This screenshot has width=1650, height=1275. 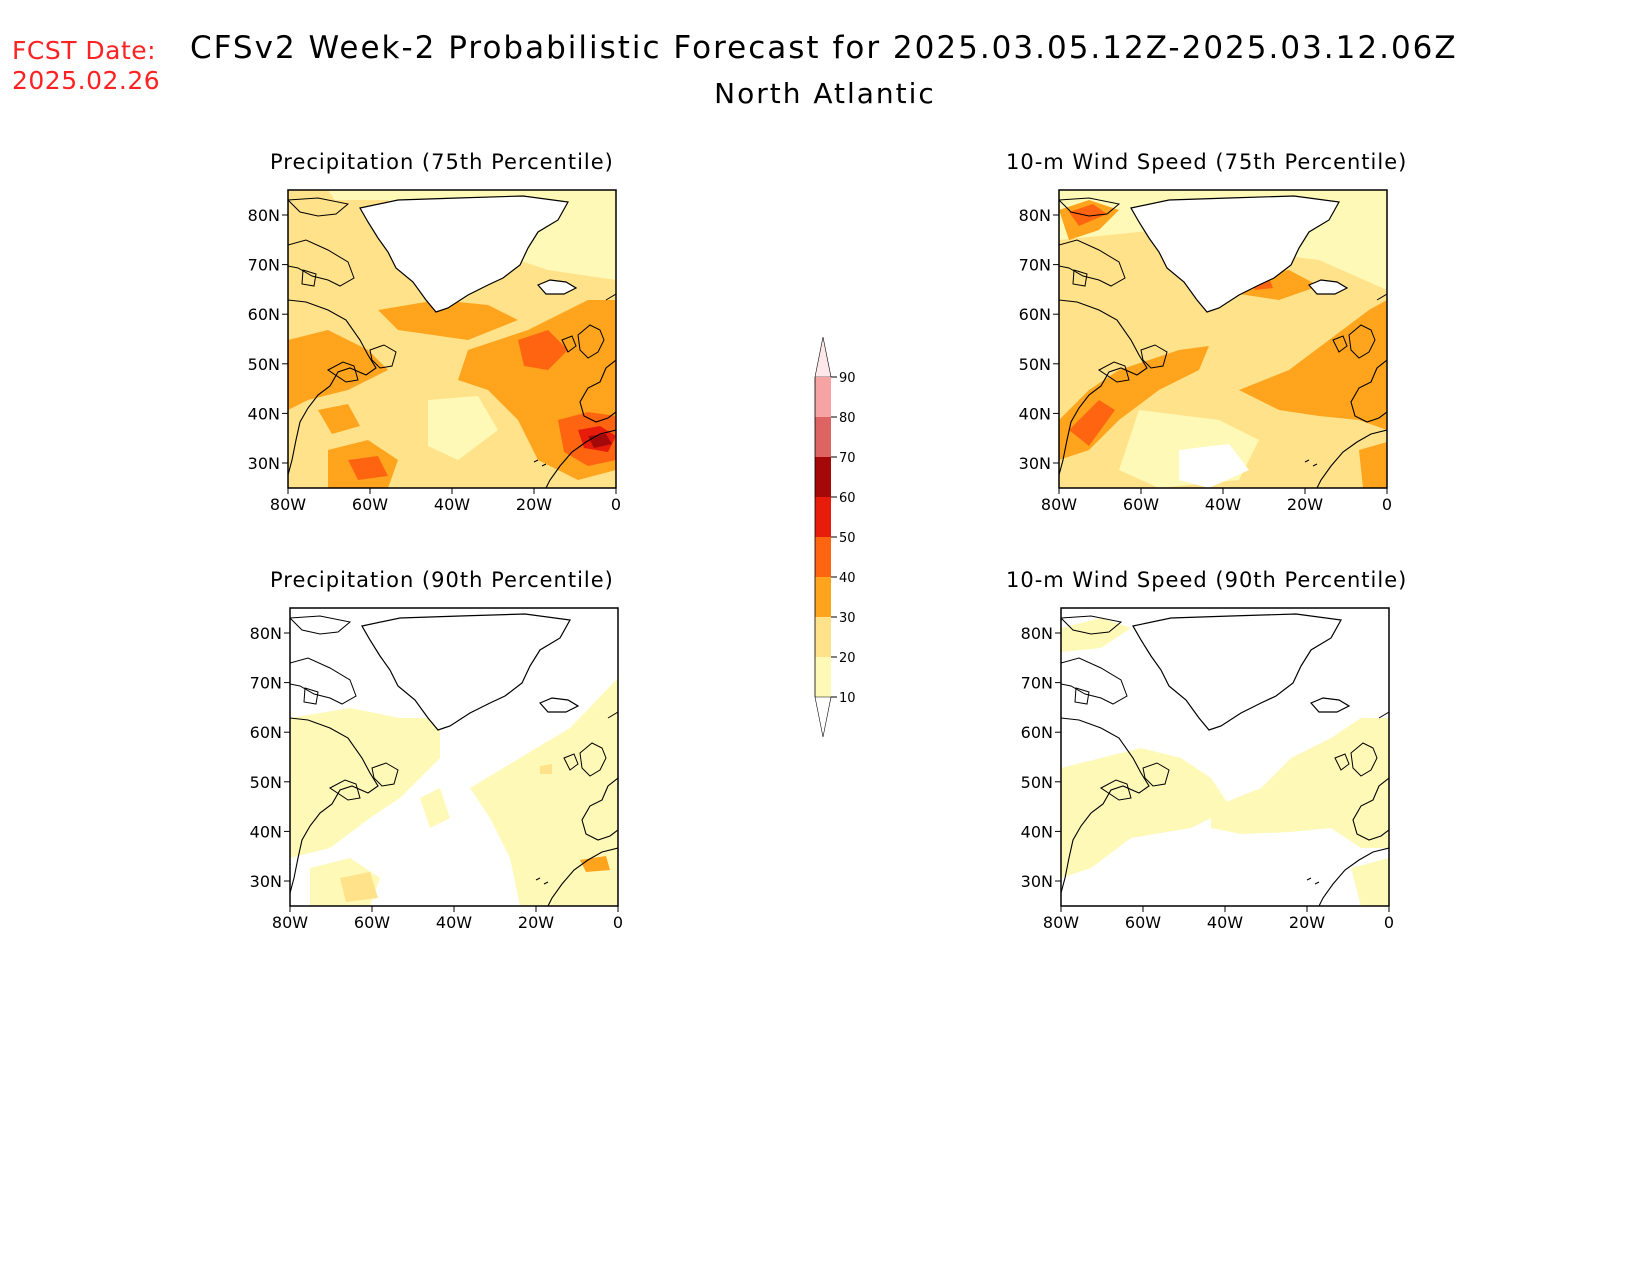 I want to click on colorbar-label: 90, so click(x=847, y=378).